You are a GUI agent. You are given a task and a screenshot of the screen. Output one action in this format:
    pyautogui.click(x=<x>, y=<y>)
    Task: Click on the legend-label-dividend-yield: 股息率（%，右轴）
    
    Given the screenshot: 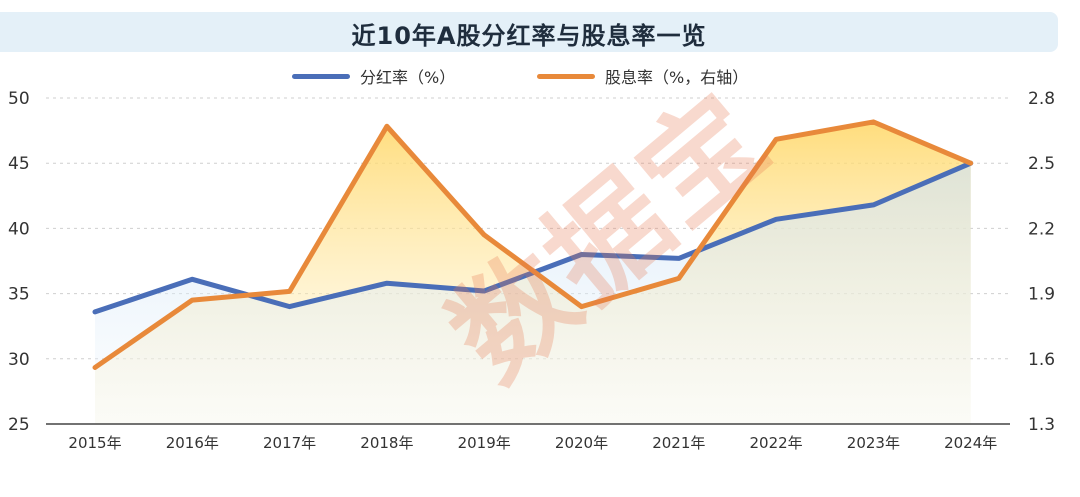 What is the action you would take?
    pyautogui.click(x=677, y=77)
    